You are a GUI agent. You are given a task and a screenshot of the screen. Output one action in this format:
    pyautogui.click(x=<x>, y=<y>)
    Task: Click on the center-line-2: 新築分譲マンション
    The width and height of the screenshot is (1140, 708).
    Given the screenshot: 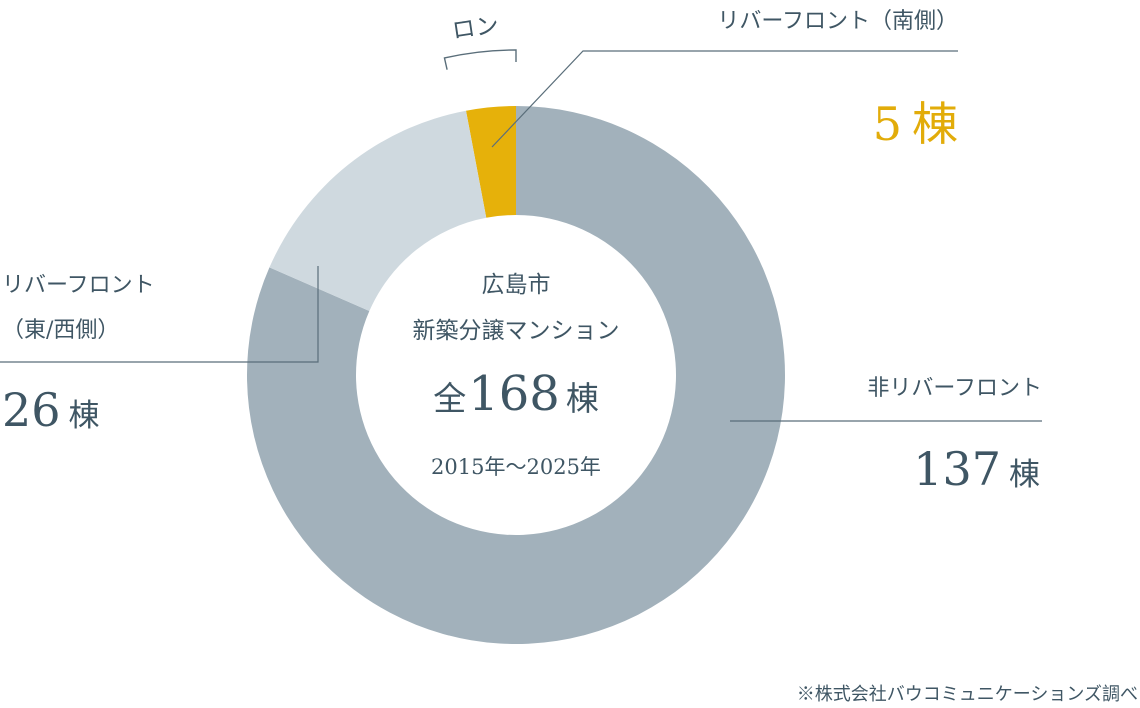 What is the action you would take?
    pyautogui.click(x=516, y=331)
    